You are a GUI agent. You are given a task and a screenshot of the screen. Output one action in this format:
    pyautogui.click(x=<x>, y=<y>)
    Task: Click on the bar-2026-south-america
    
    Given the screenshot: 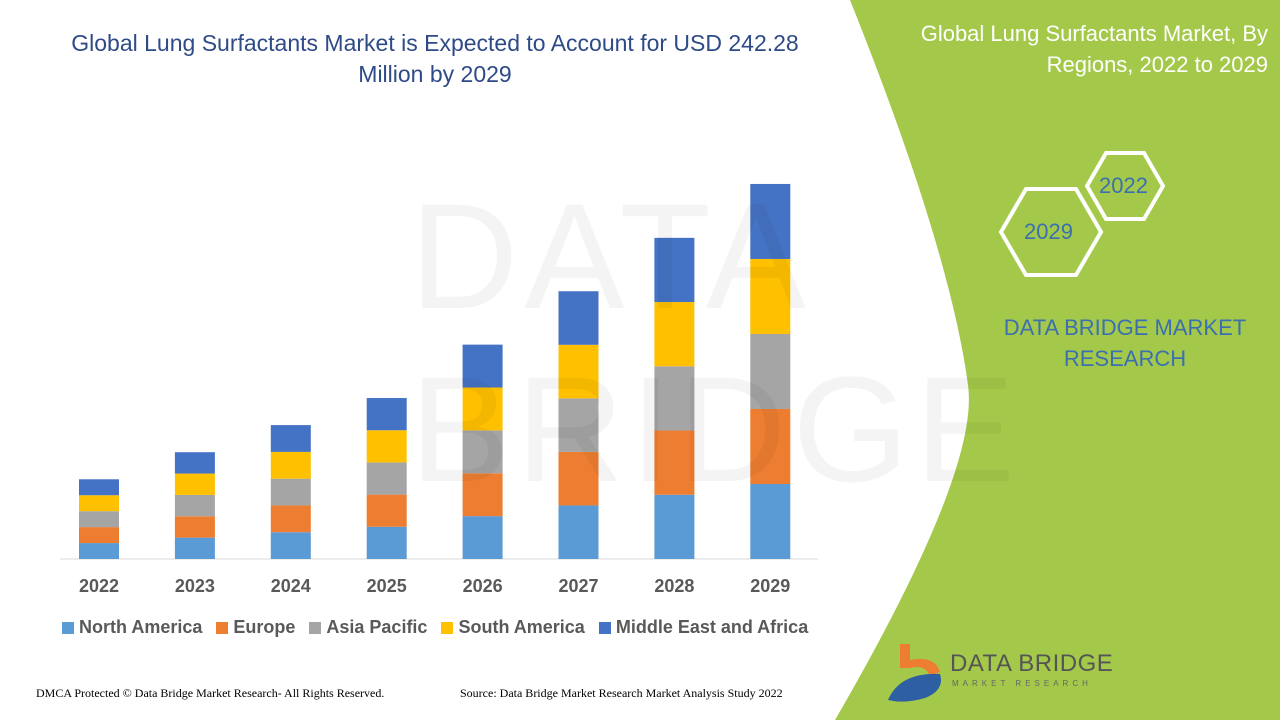 What is the action you would take?
    pyautogui.click(x=482, y=409)
    